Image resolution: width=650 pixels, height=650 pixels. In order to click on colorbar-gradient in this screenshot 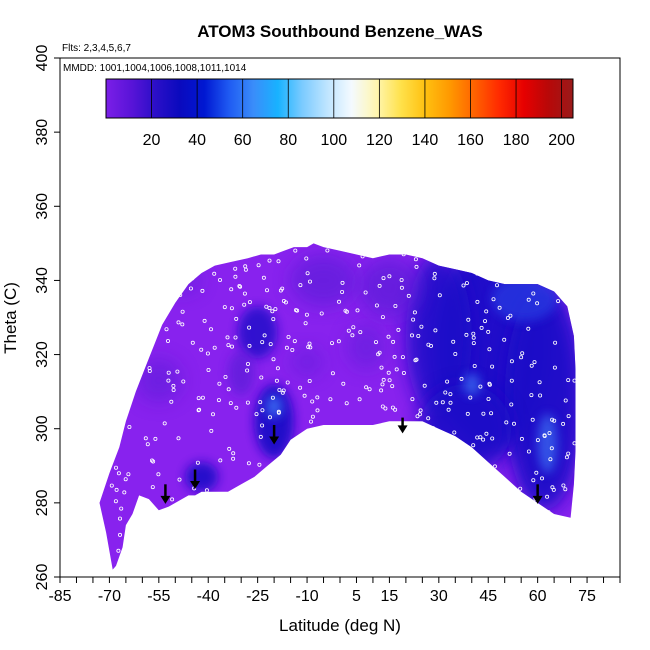, I will do `click(339, 98)`.